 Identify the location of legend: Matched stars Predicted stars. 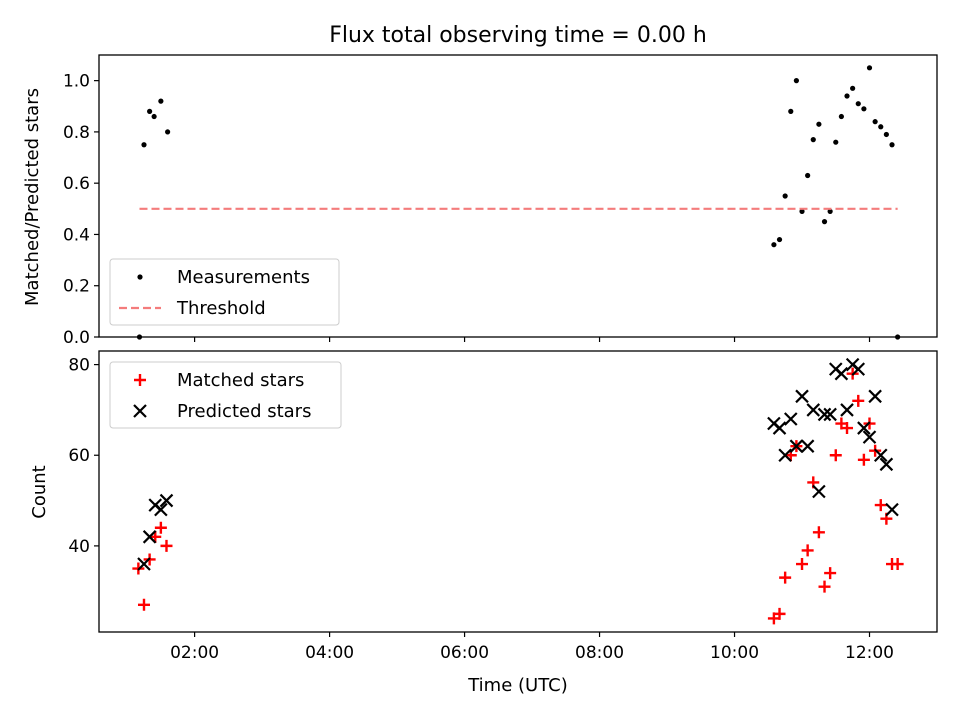
(225, 395).